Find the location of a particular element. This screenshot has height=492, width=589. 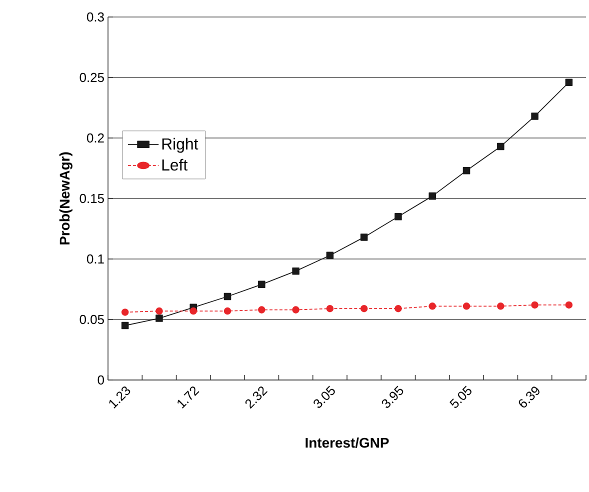

legend-label: Right is located at coordinates (180, 145).